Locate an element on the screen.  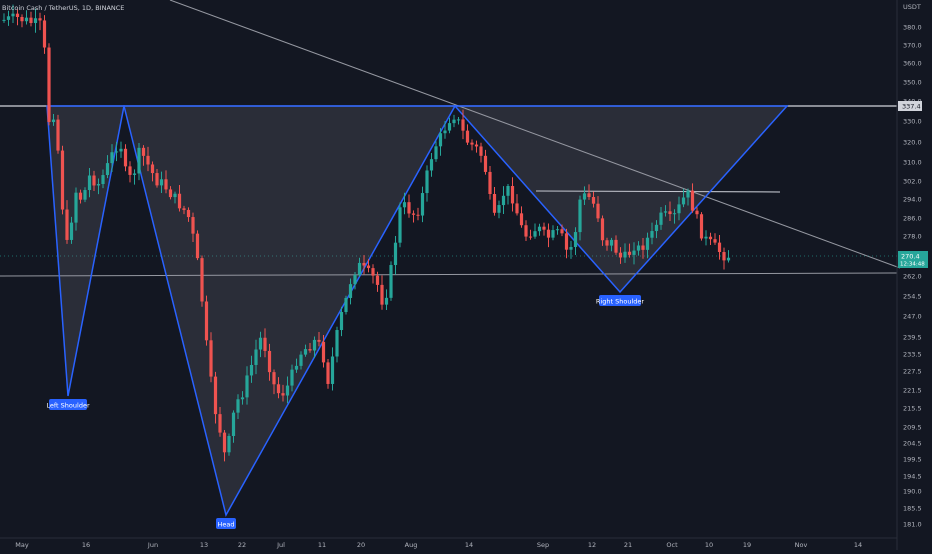
right-shoulder-label: Right Shoulder is located at coordinates (620, 300).